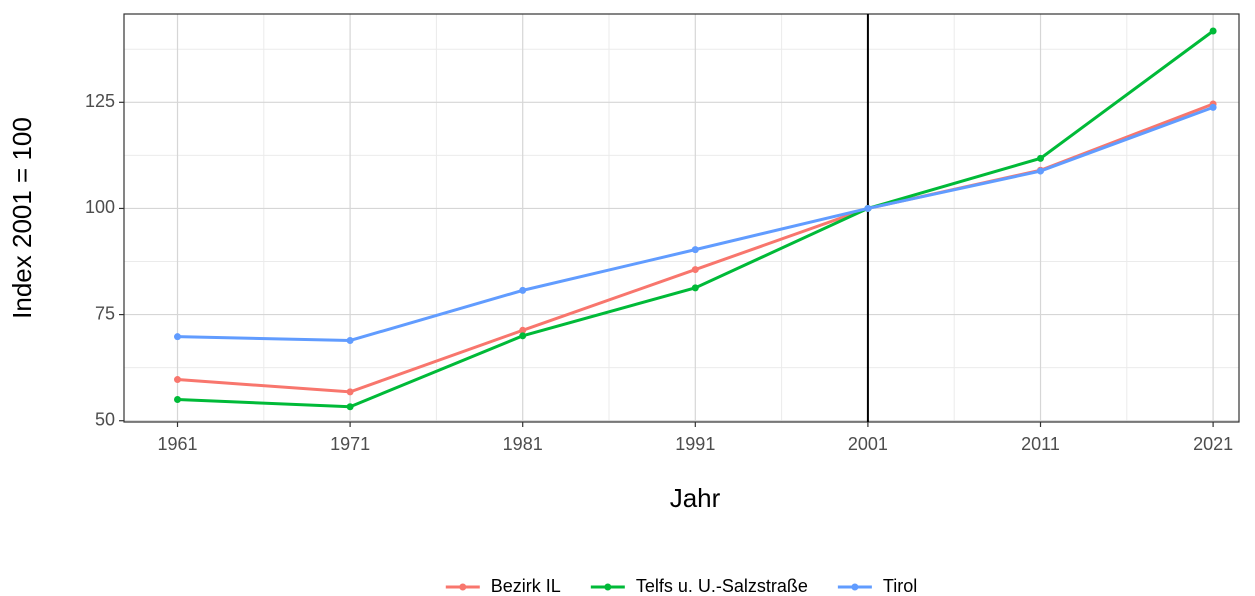 Image resolution: width=1255 pixels, height=596 pixels. I want to click on y-tick-label: 75, so click(105, 313).